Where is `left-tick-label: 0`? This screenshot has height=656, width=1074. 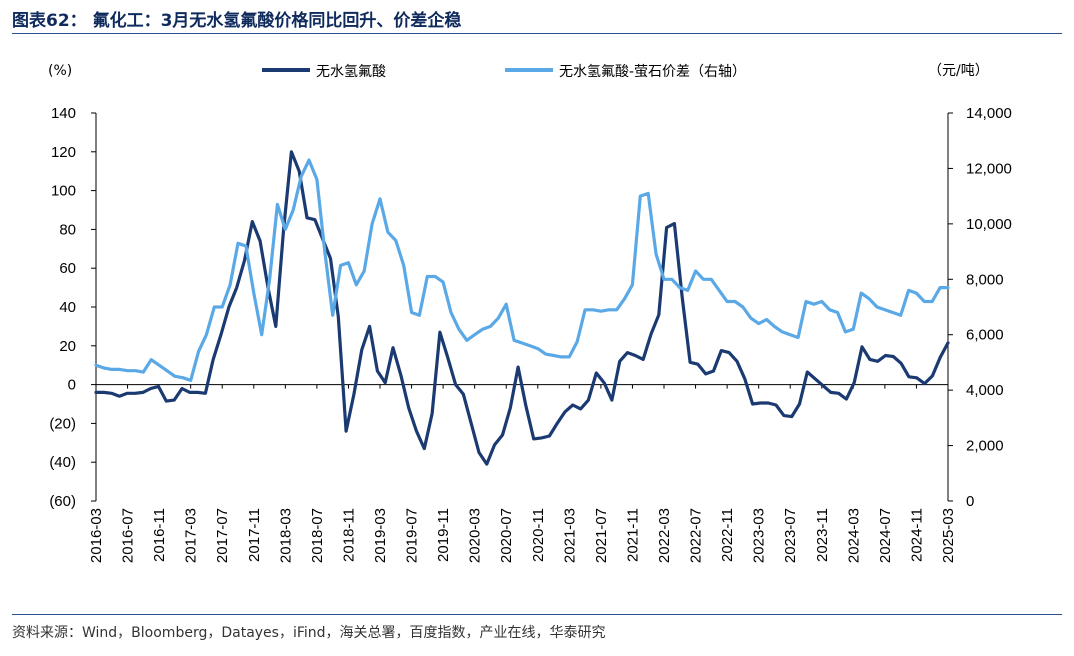 left-tick-label: 0 is located at coordinates (72, 385).